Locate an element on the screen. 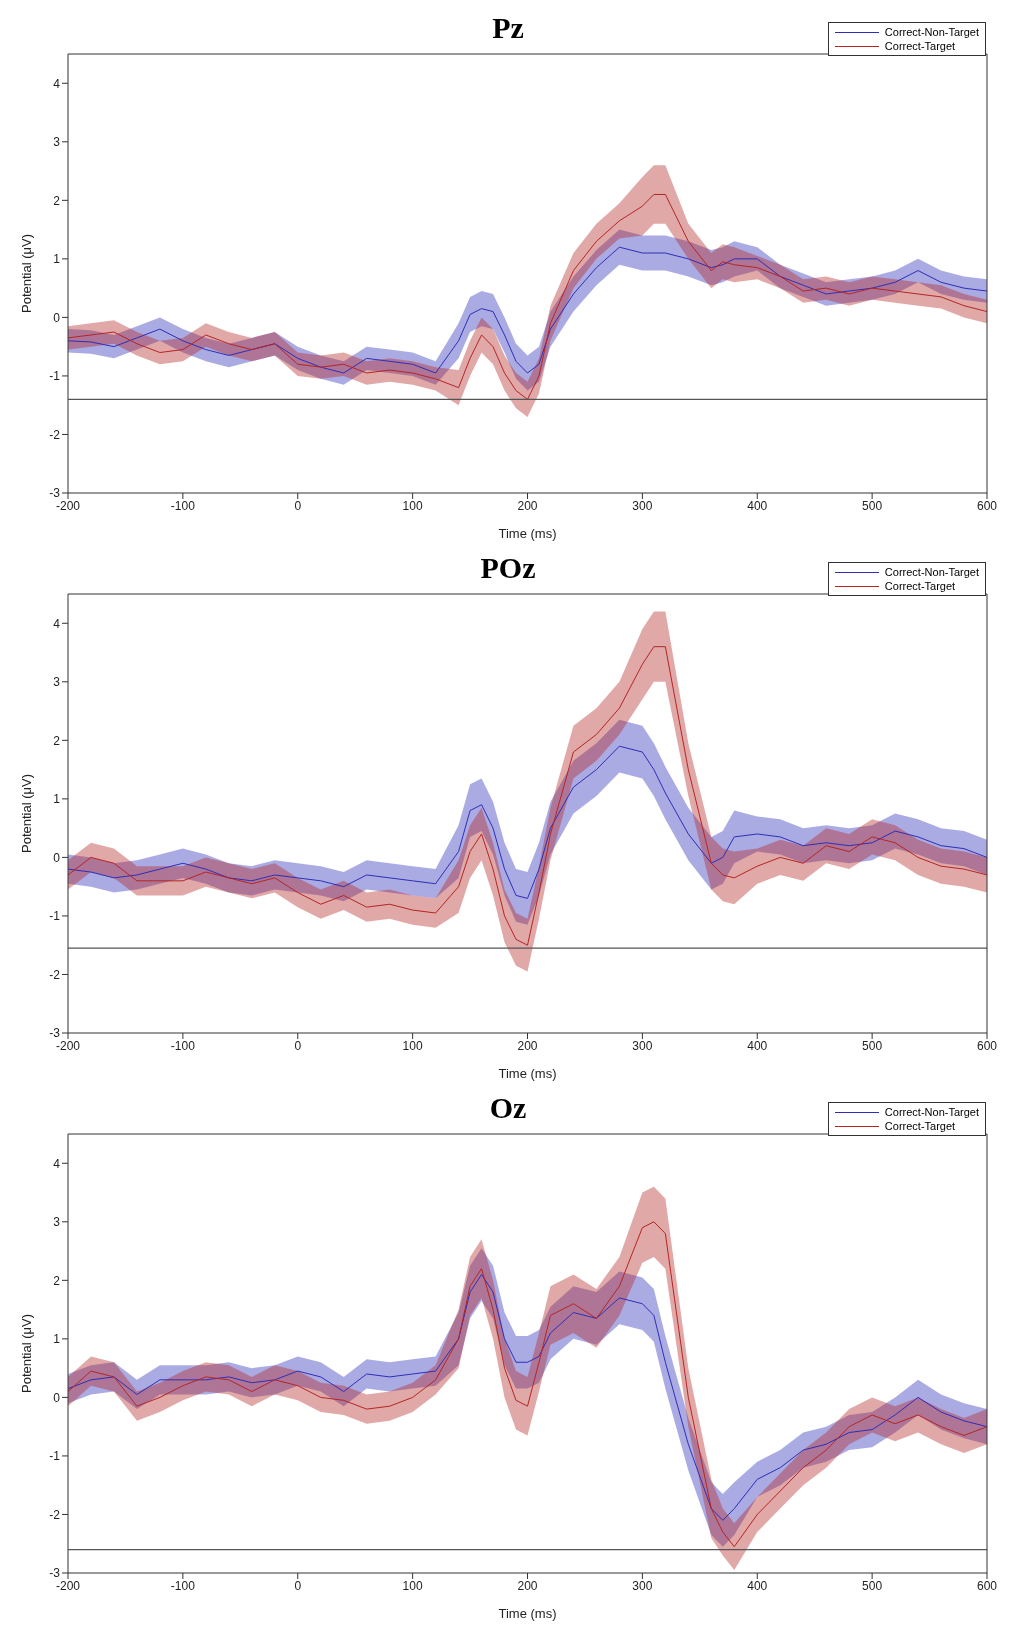  chart-title: Pz is located at coordinates (508, 27).